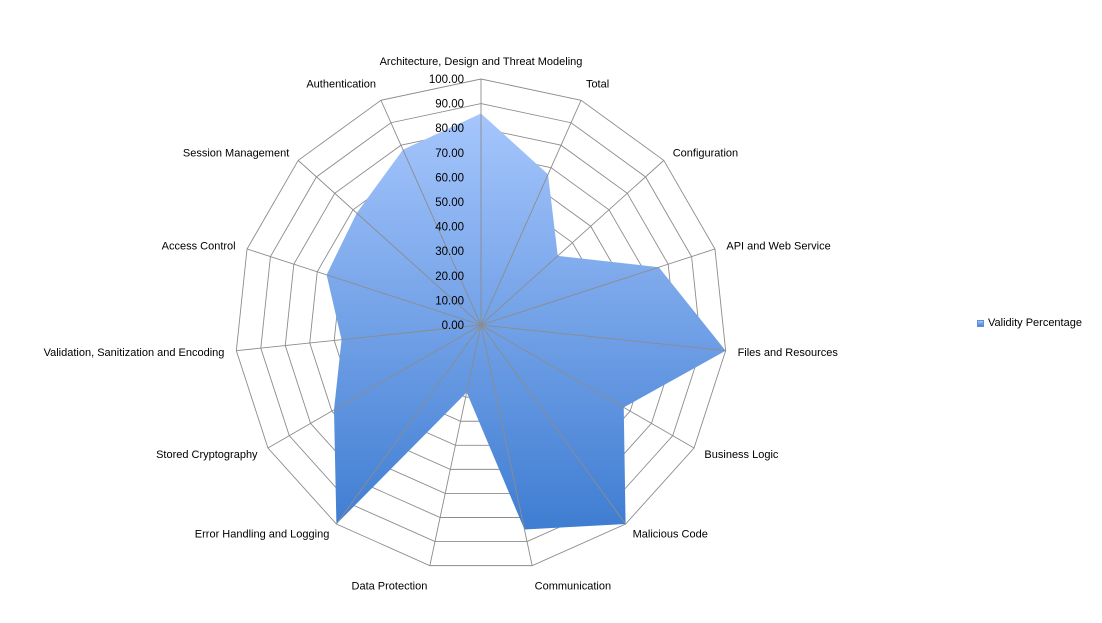  What do you see at coordinates (449, 203) in the screenshot?
I see `radial-tick-label: 50.00` at bounding box center [449, 203].